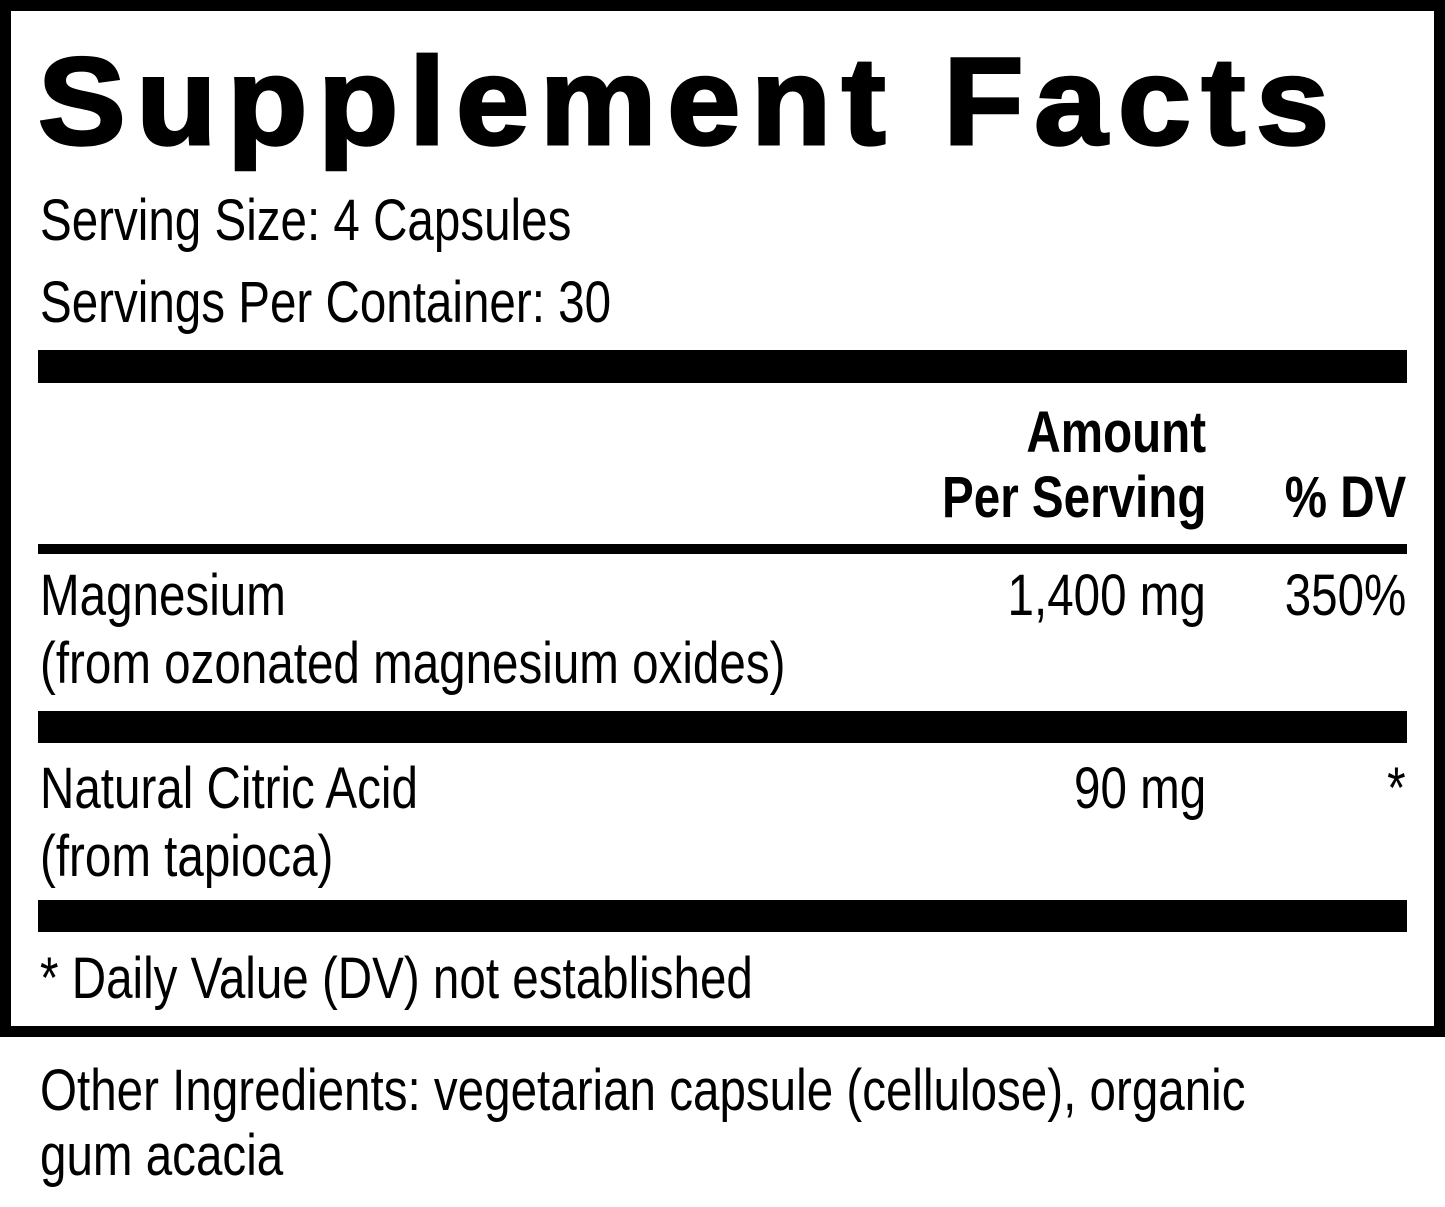  What do you see at coordinates (229, 788) in the screenshot?
I see `nutrient-name: Natural Citric Acid` at bounding box center [229, 788].